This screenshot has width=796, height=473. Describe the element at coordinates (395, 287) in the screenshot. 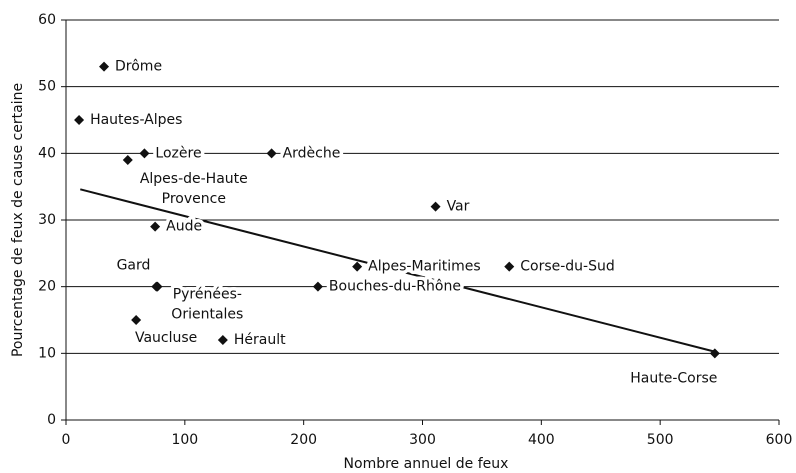

I see `point-label: Bouches-du-Rhône` at that location.